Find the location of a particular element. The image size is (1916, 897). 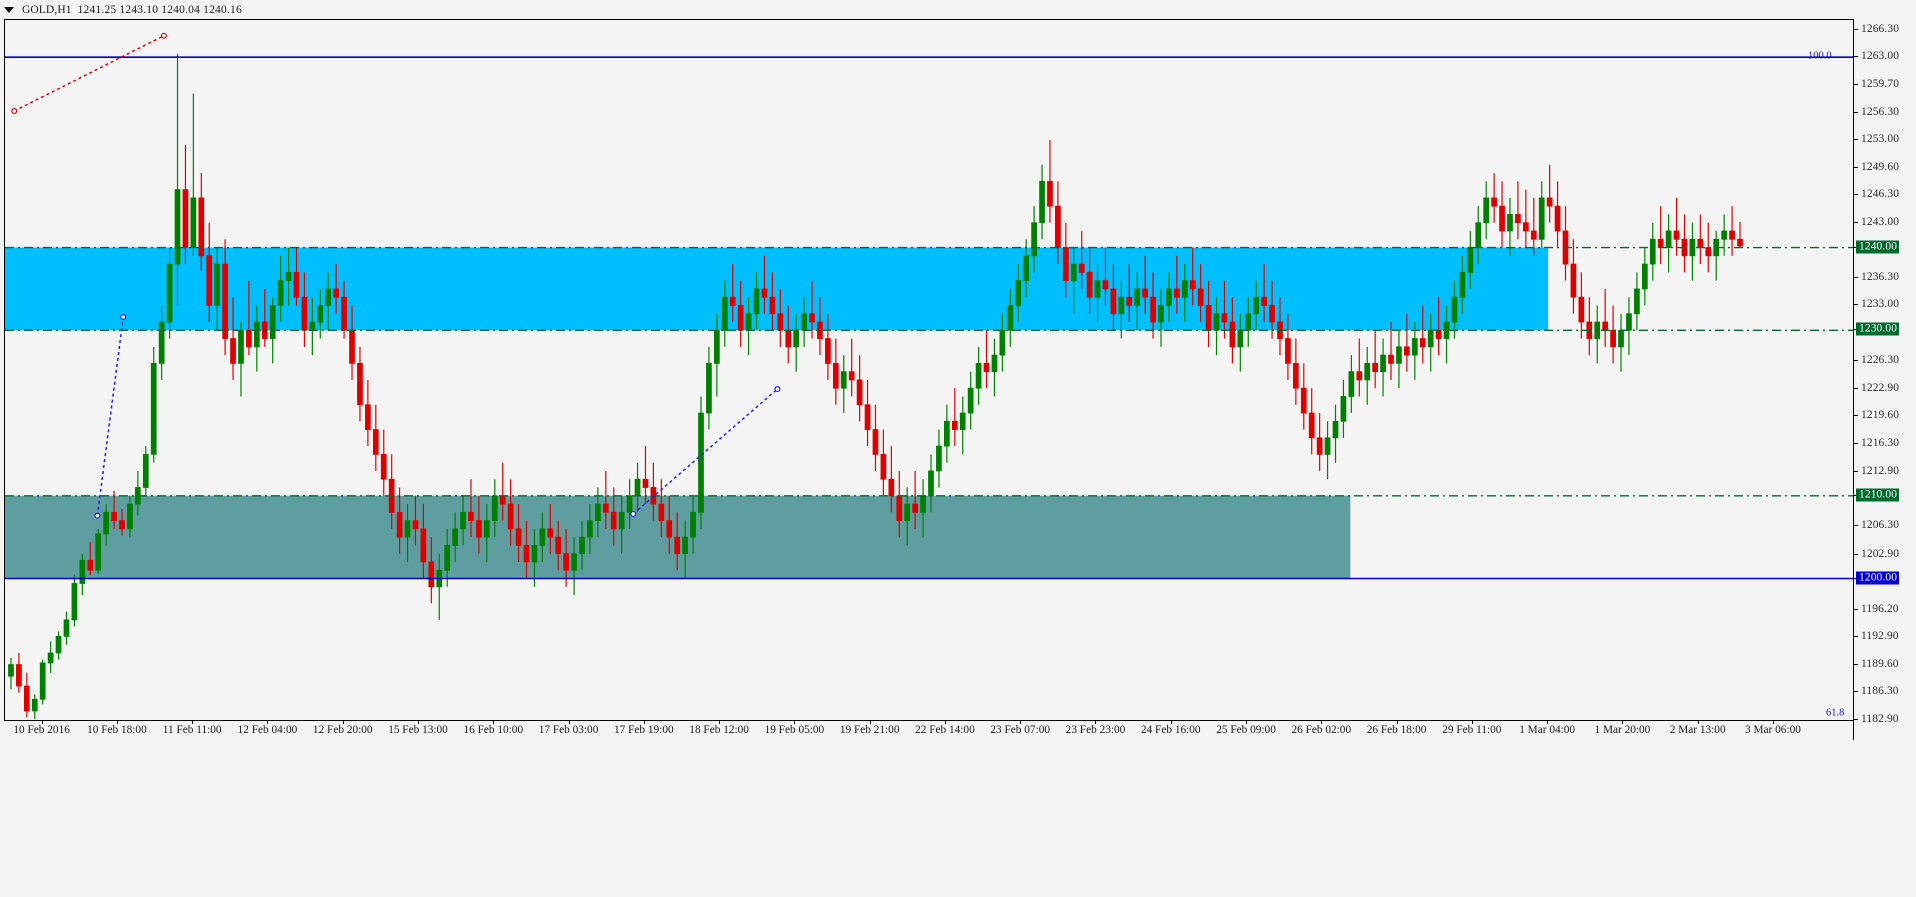

price-axis-label: 1249.60 is located at coordinates (1880, 167).